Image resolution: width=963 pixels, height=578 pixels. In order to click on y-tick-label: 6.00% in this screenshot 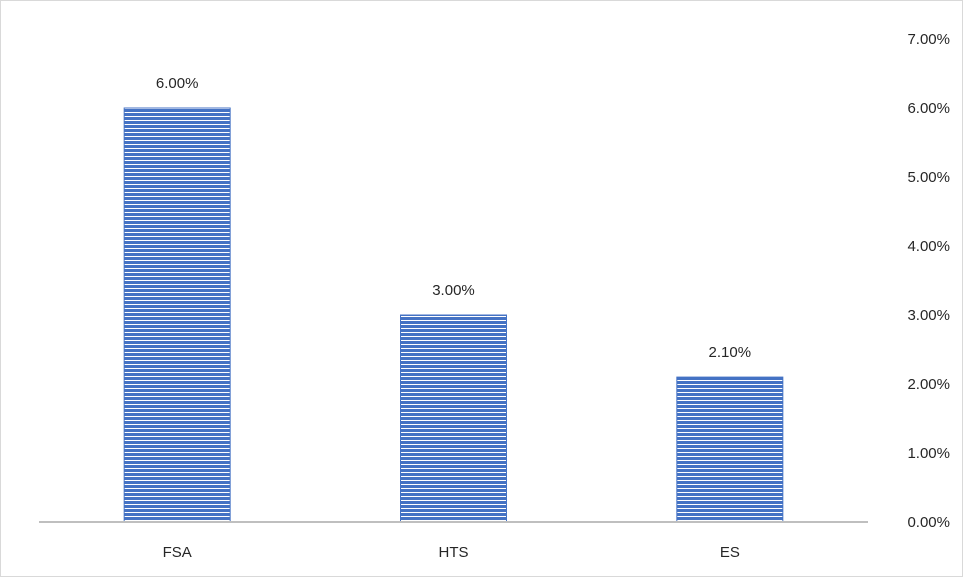, I will do `click(928, 108)`.